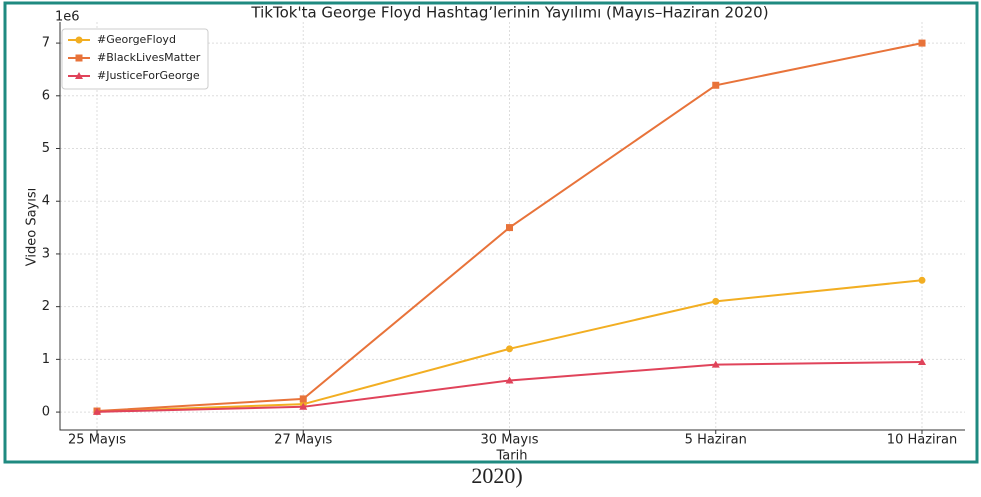  What do you see at coordinates (716, 440) in the screenshot?
I see `x-tick-label: 5 Haziran` at bounding box center [716, 440].